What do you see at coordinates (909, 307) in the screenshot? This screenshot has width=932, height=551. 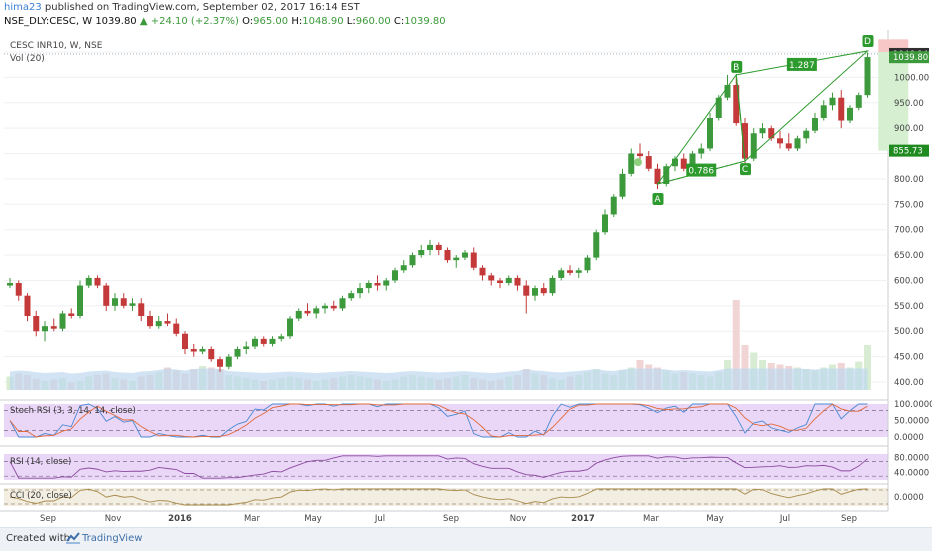 I see `price-tick-label: 550.00` at bounding box center [909, 307].